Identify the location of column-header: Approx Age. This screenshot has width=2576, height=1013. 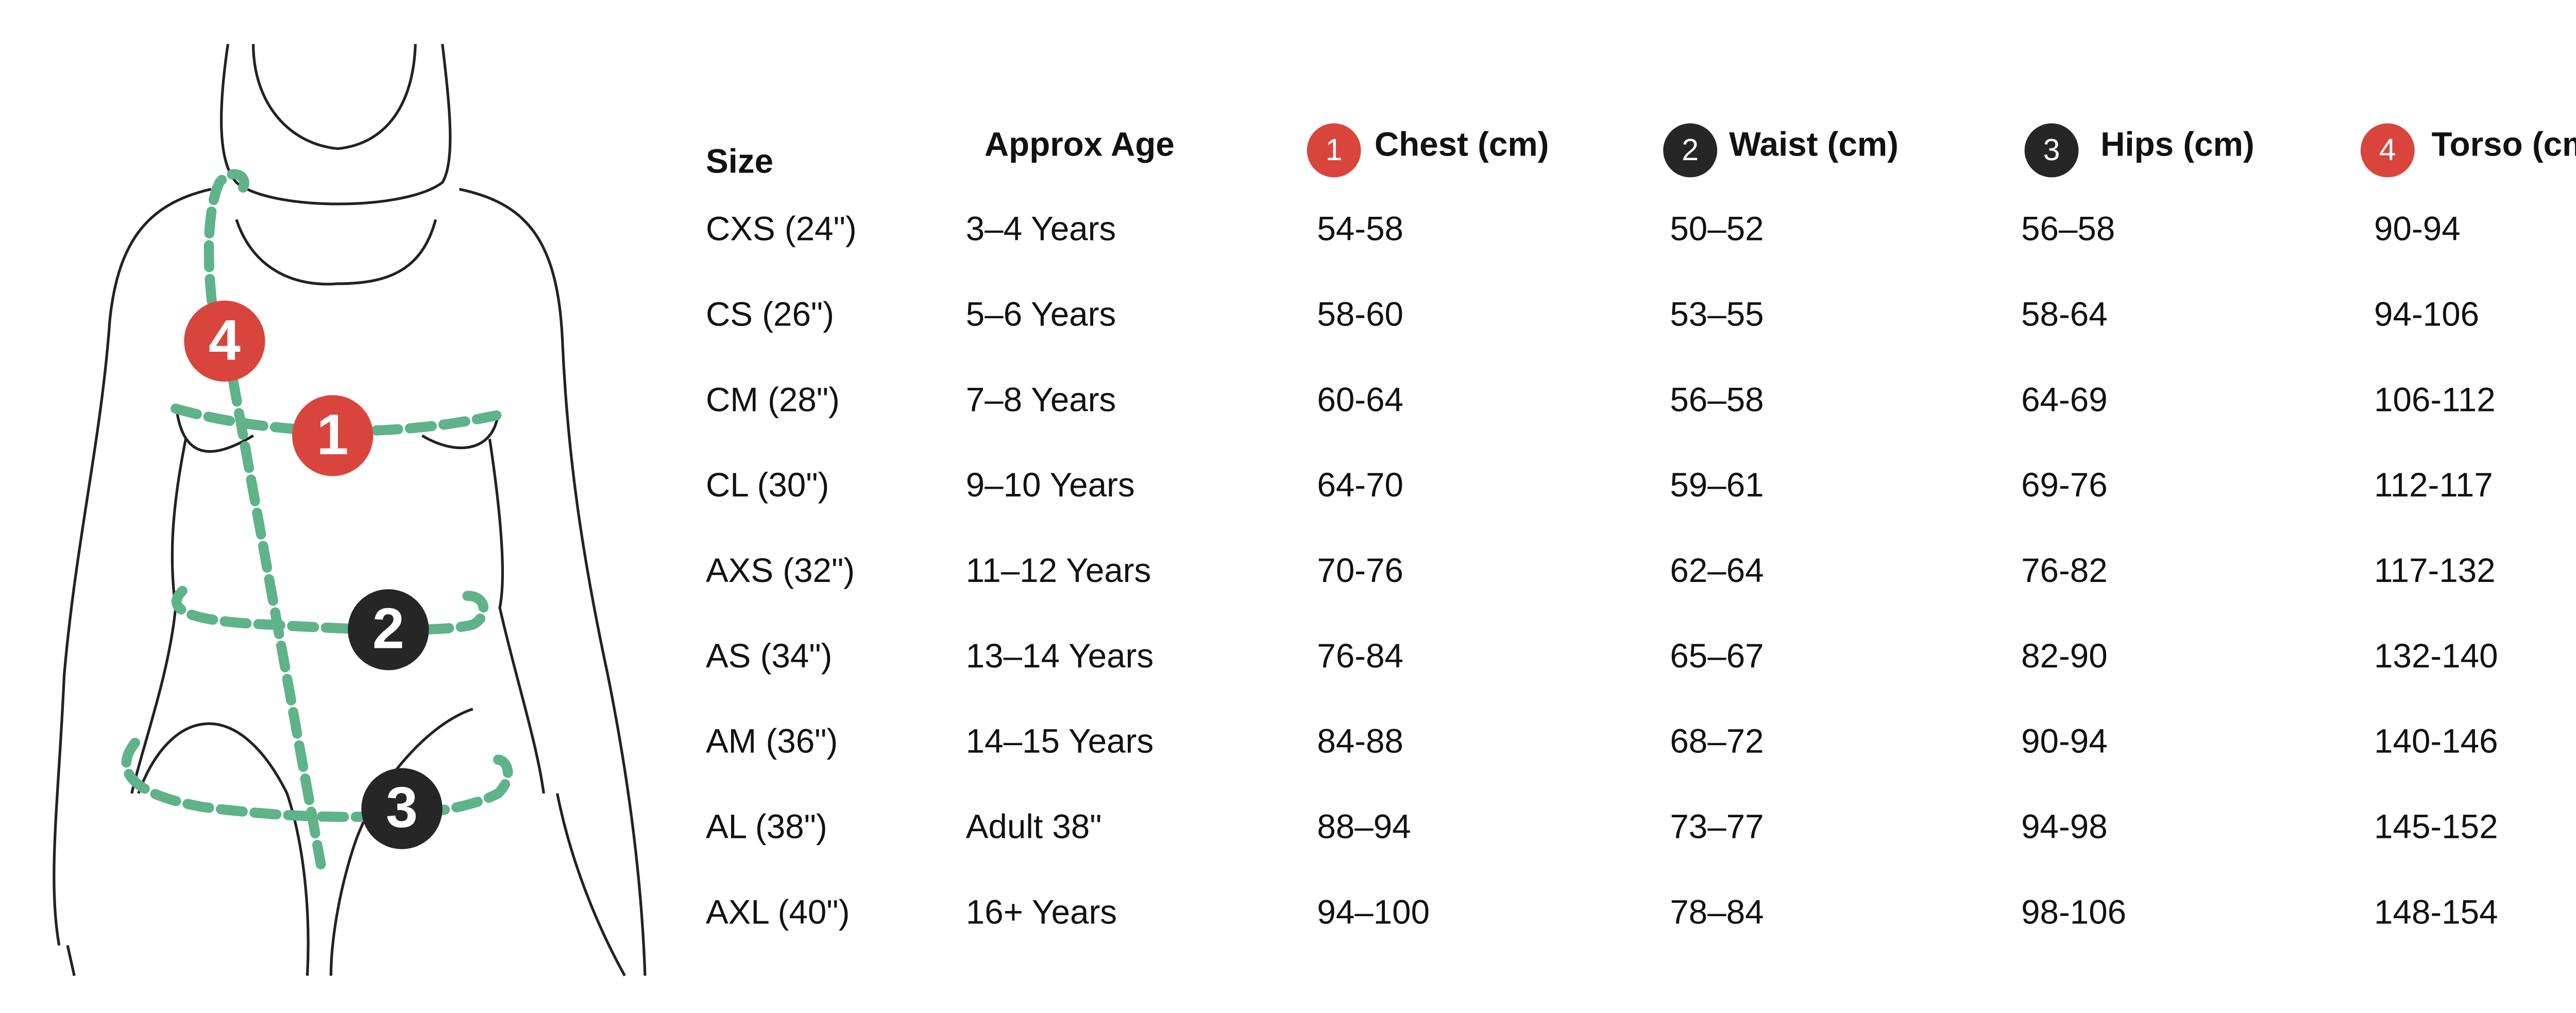
(1080, 144).